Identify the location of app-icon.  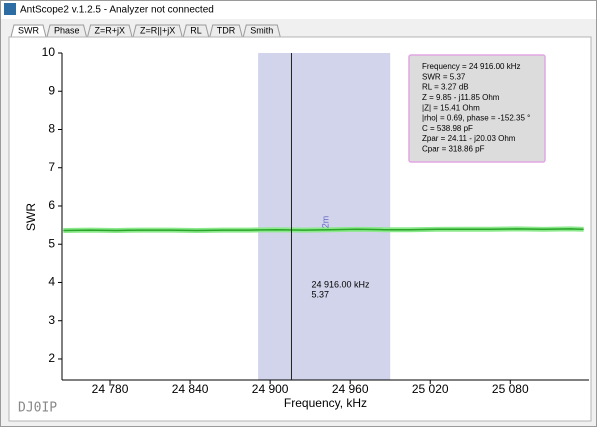
(10, 9).